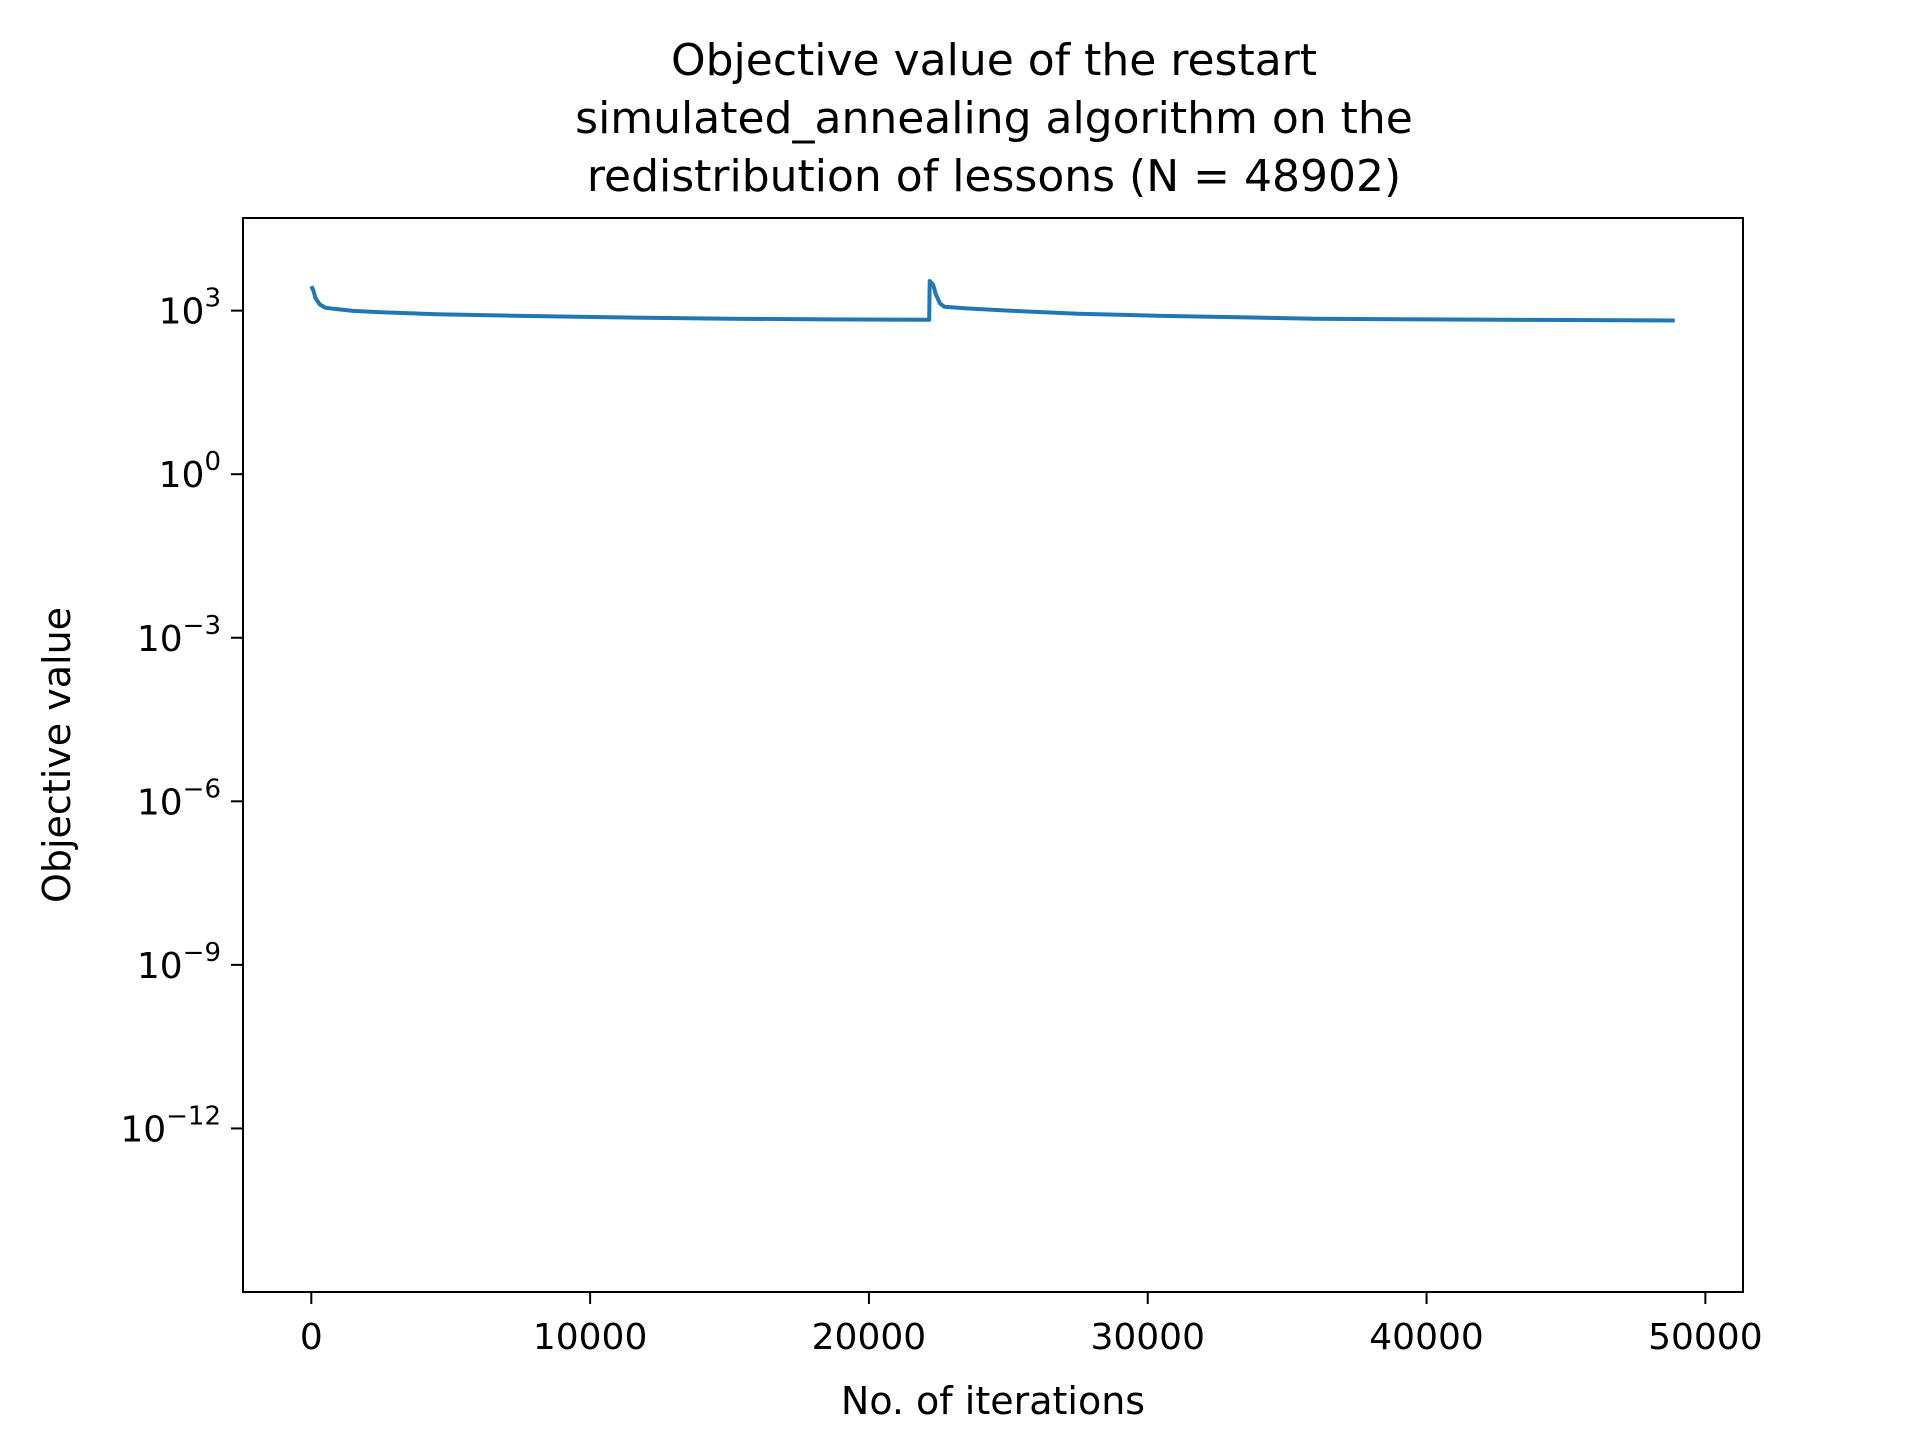 The height and width of the screenshot is (1440, 1920). I want to click on x-tick-label: 20000, so click(869, 1337).